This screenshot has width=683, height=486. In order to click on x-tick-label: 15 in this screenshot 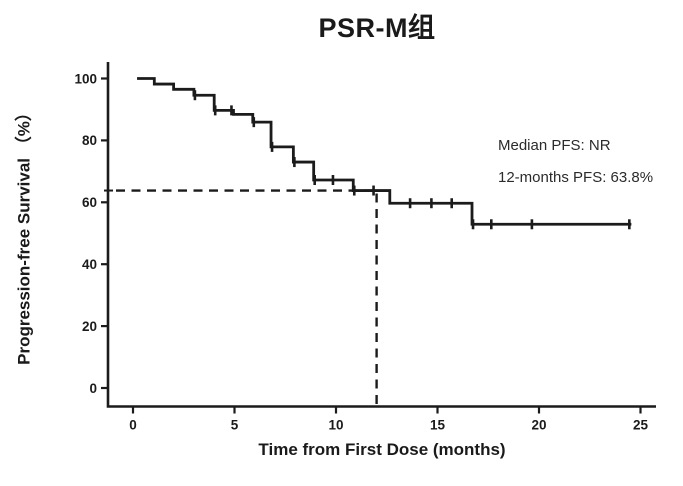, I will do `click(438, 425)`.